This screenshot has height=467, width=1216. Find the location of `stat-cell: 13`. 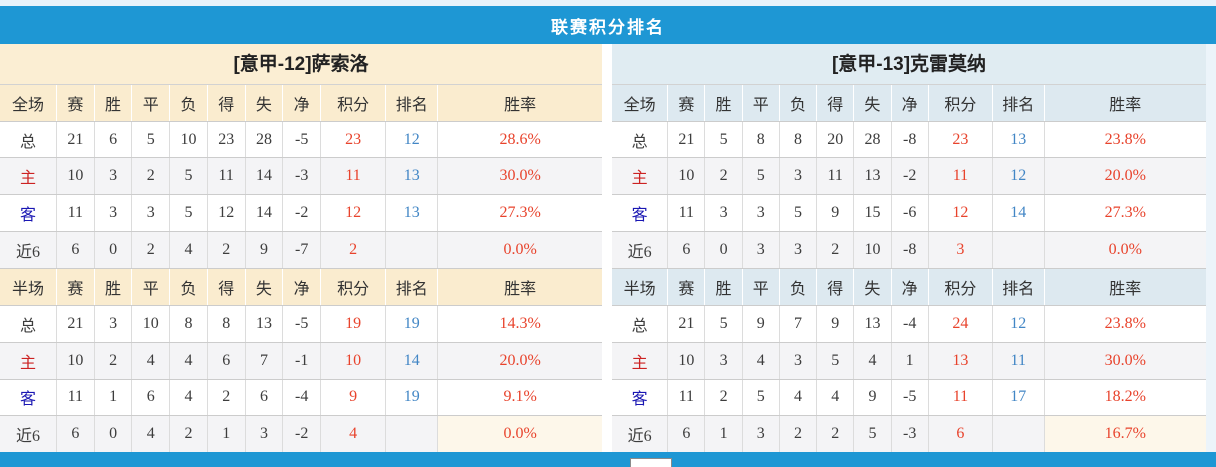

stat-cell: 13 is located at coordinates (872, 176).